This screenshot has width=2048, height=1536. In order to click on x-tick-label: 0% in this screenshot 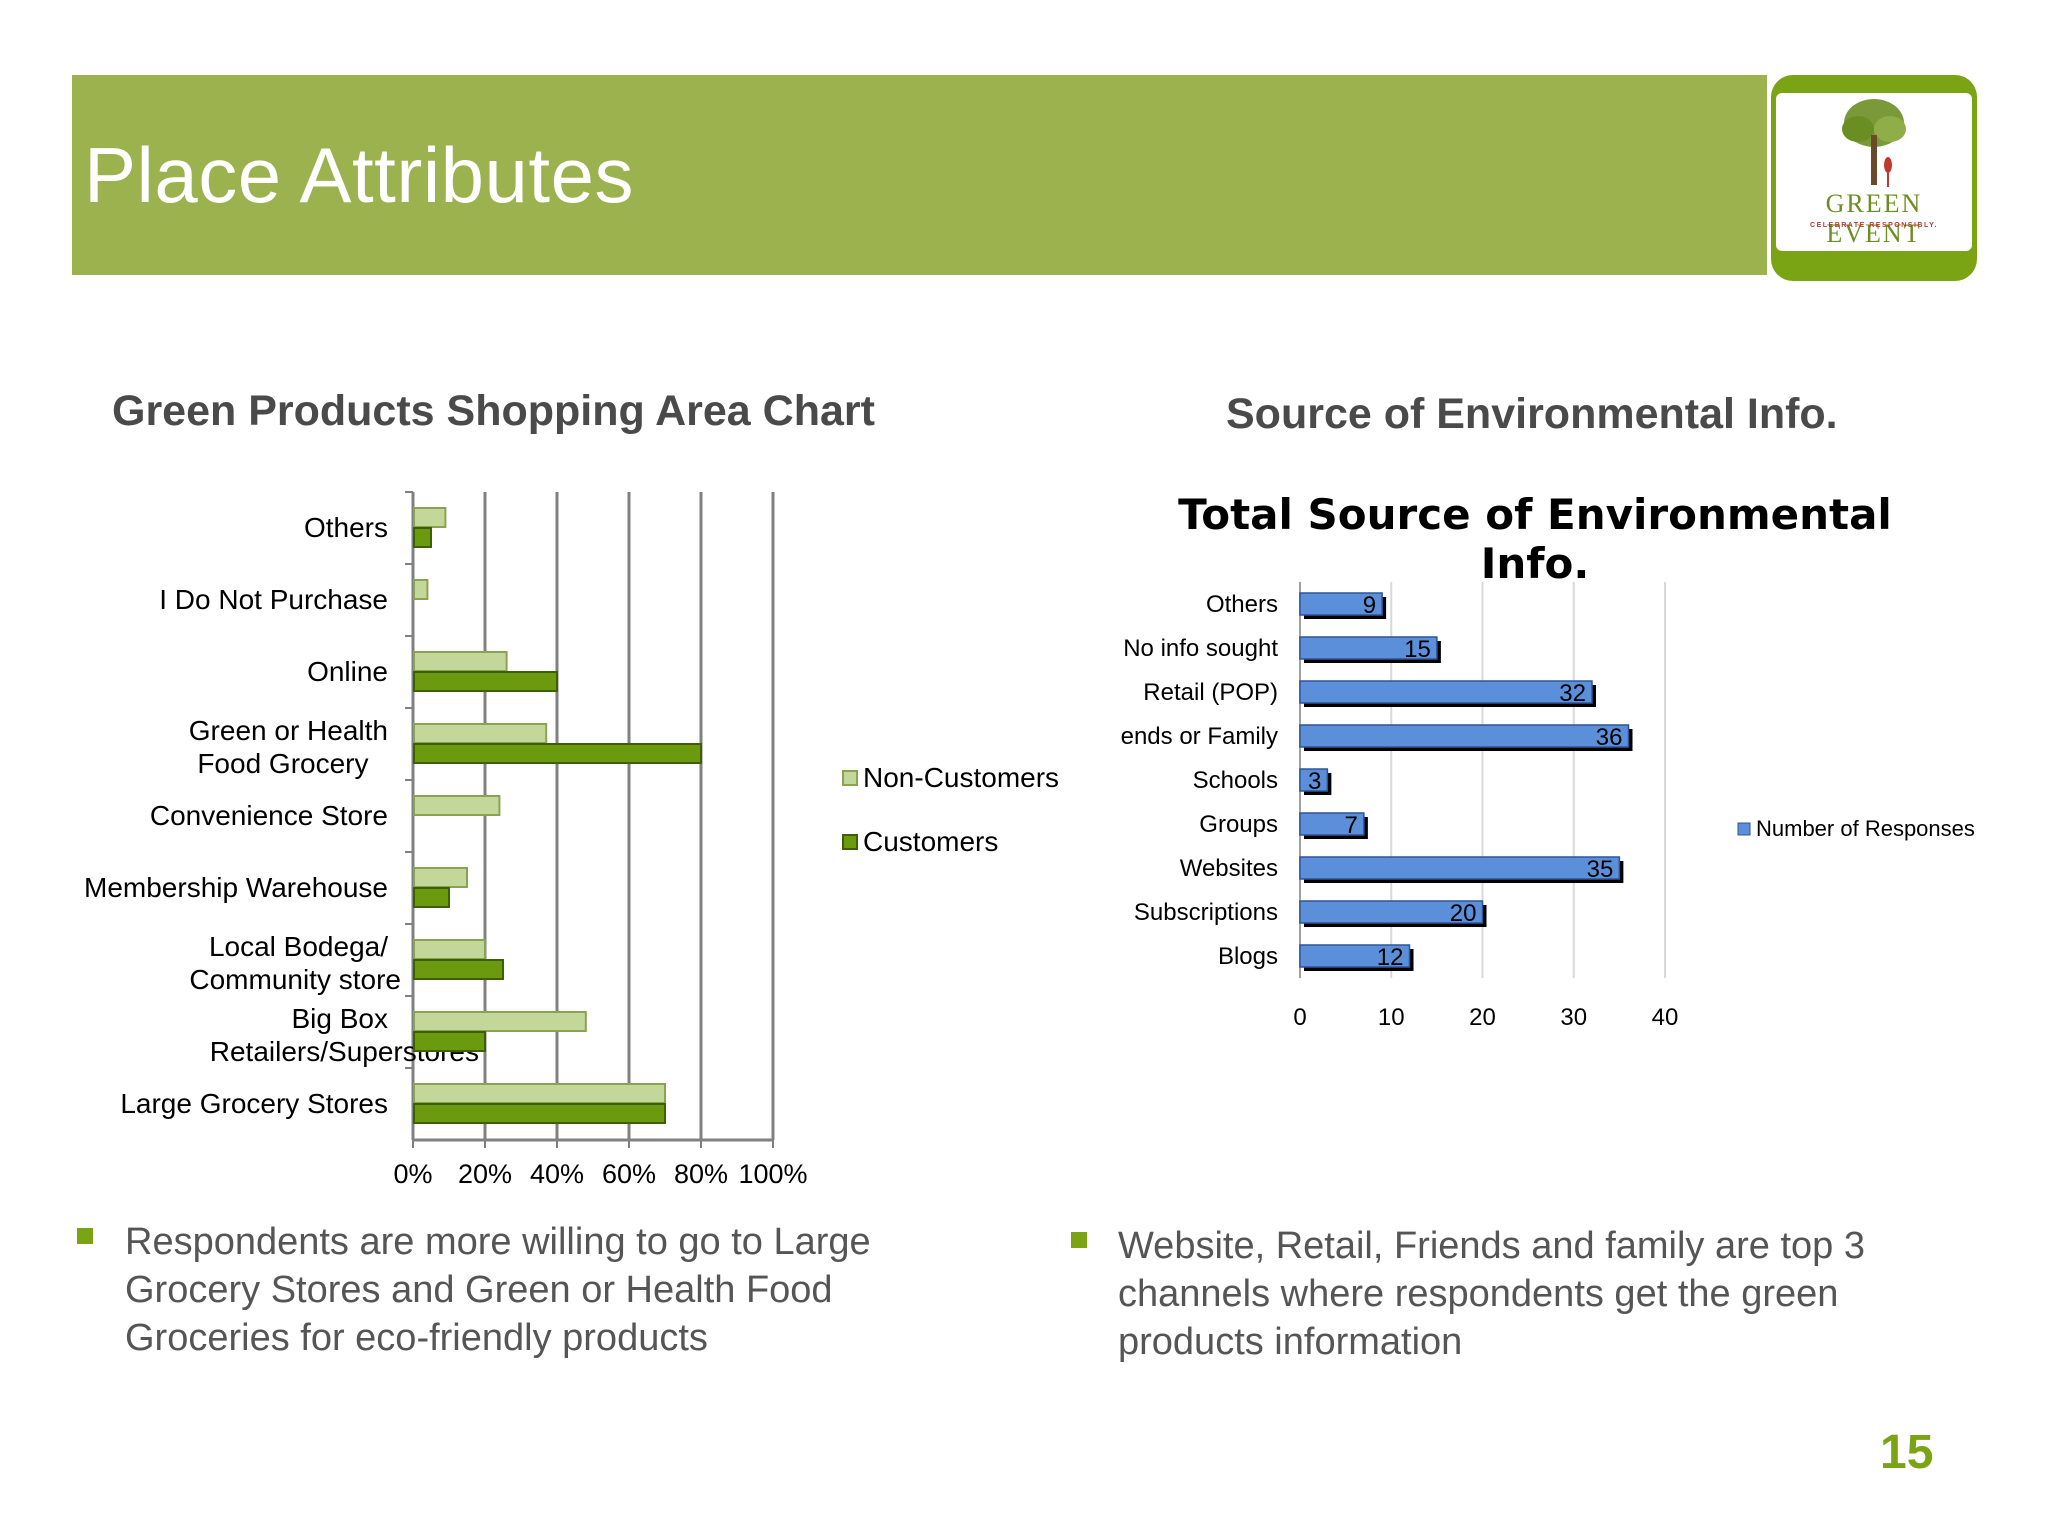, I will do `click(412, 1174)`.